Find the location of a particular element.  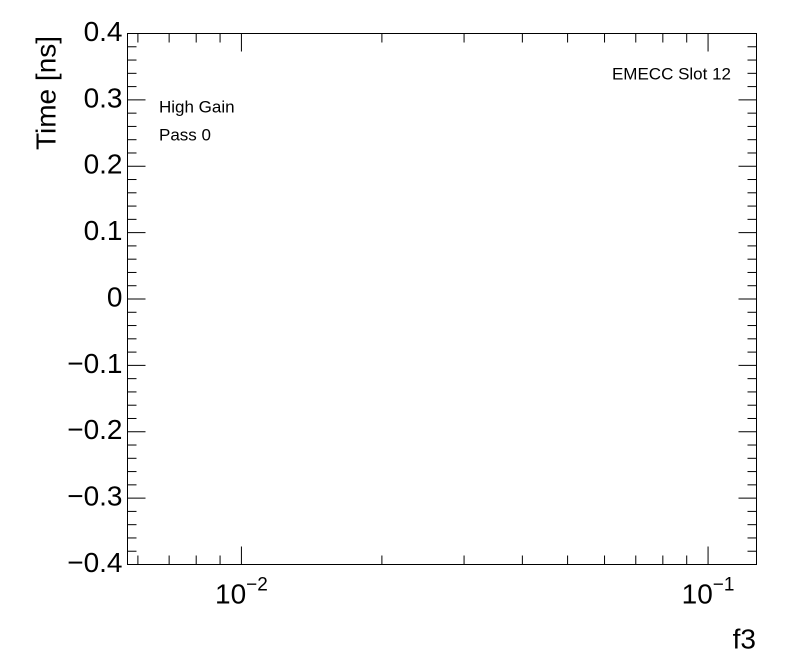

y-tick-label: 0.4 is located at coordinates (103, 31).